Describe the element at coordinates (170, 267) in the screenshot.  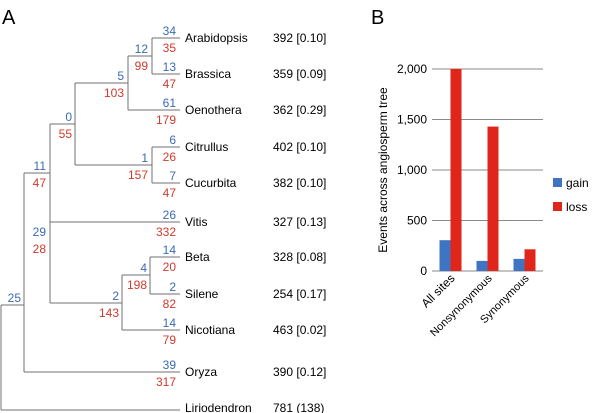
I see `loss-beta: 20` at that location.